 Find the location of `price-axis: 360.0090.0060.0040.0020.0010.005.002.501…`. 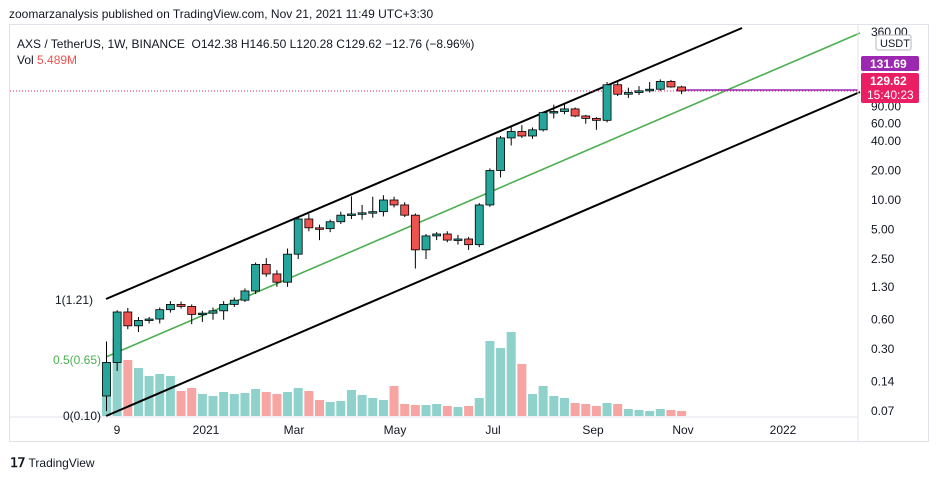

price-axis: 360.0090.0060.0040.0020.0010.005.002.501… is located at coordinates (884, 232).